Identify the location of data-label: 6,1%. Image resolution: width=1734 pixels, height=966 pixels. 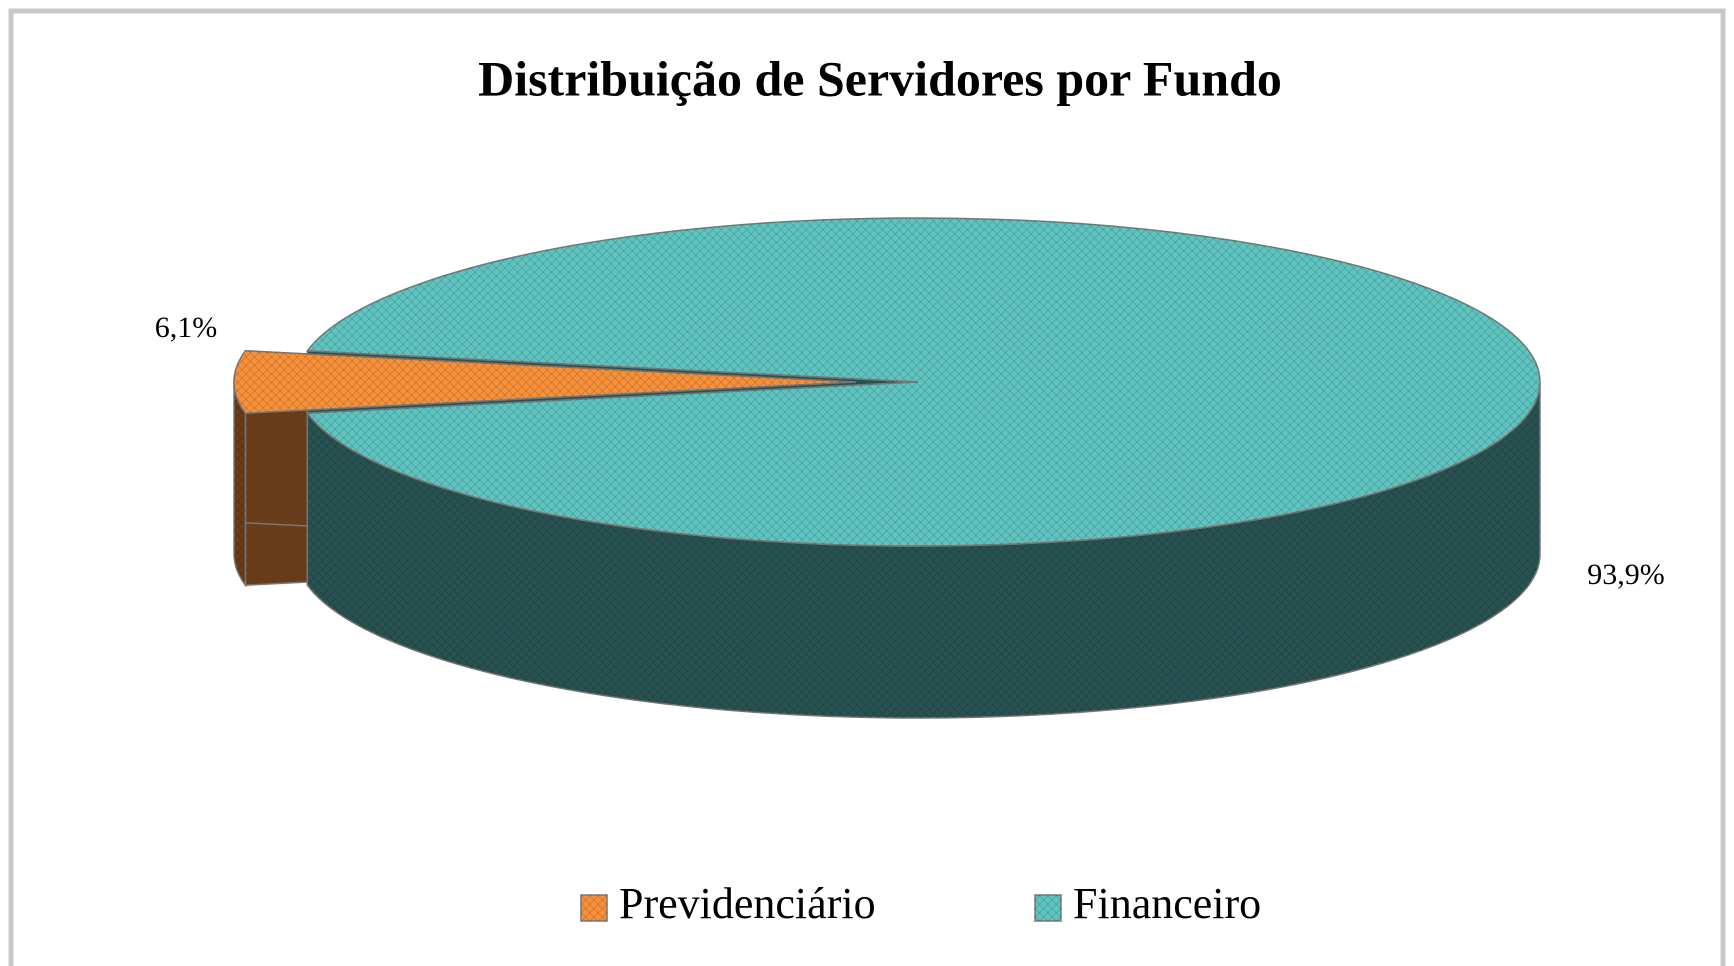
(186, 327).